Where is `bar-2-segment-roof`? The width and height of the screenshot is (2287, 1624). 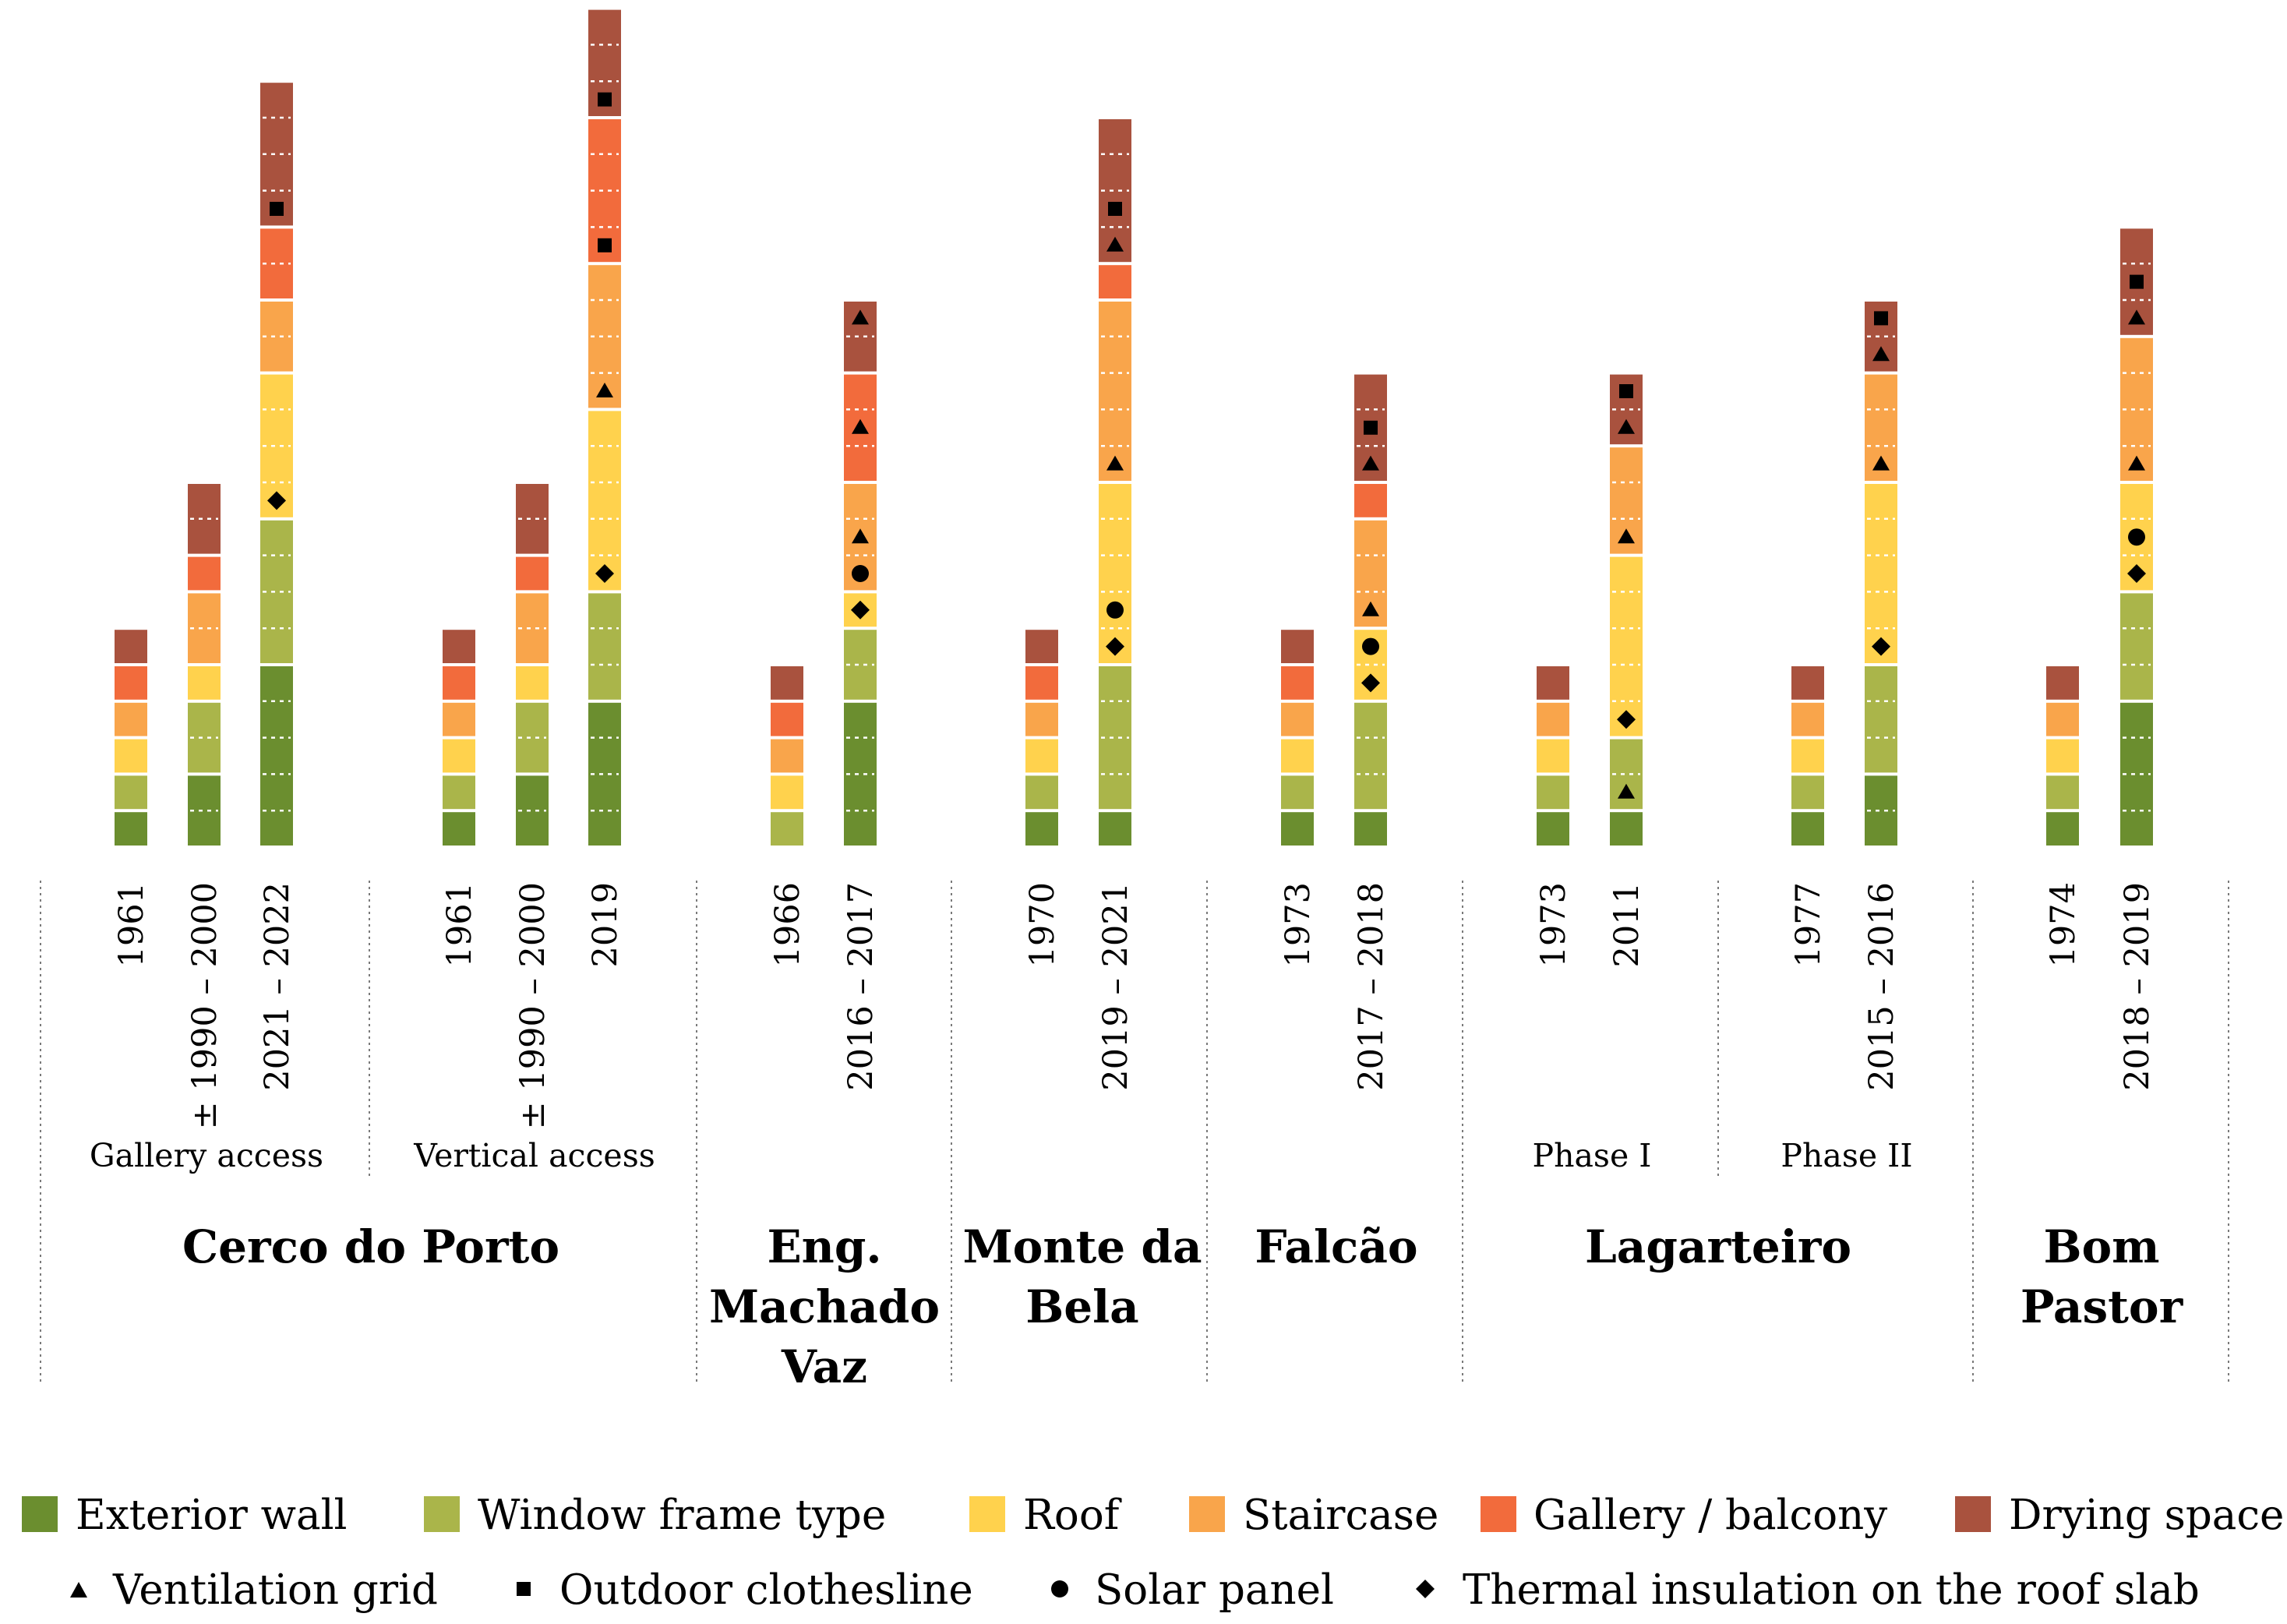 bar-2-segment-roof is located at coordinates (205, 683).